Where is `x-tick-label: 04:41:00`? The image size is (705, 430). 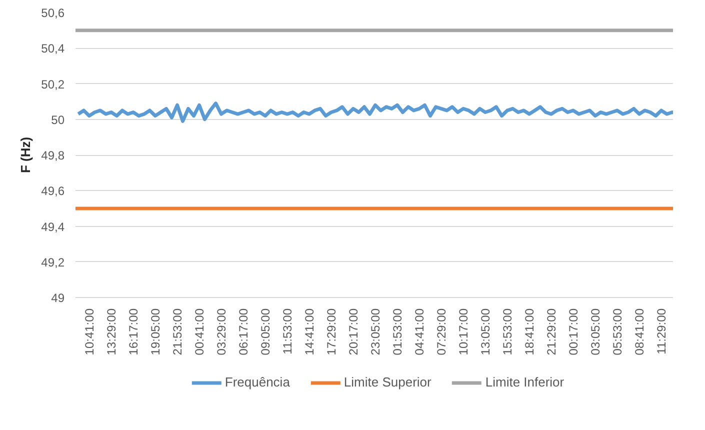
x-tick-label: 04:41:00 is located at coordinates (419, 332).